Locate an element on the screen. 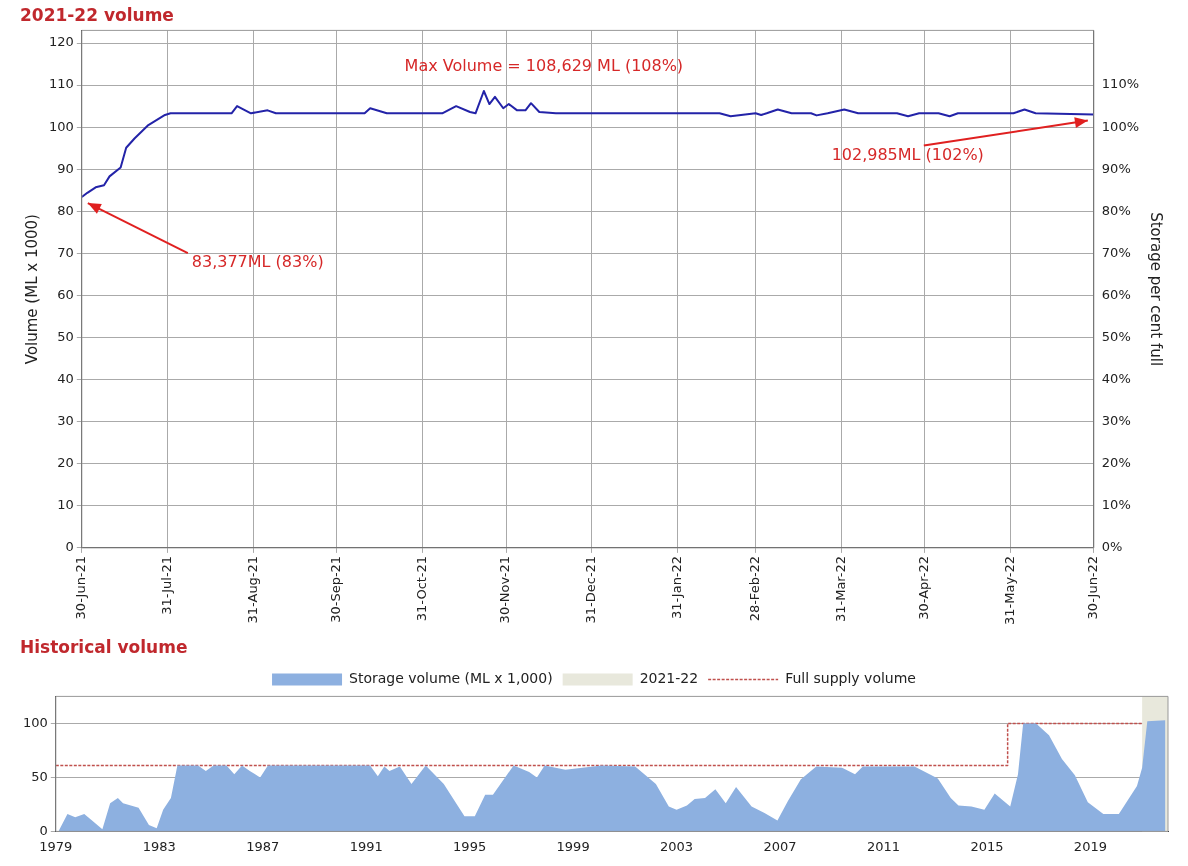 The height and width of the screenshot is (866, 1188). y2-tick-label: 100% is located at coordinates (1120, 126).